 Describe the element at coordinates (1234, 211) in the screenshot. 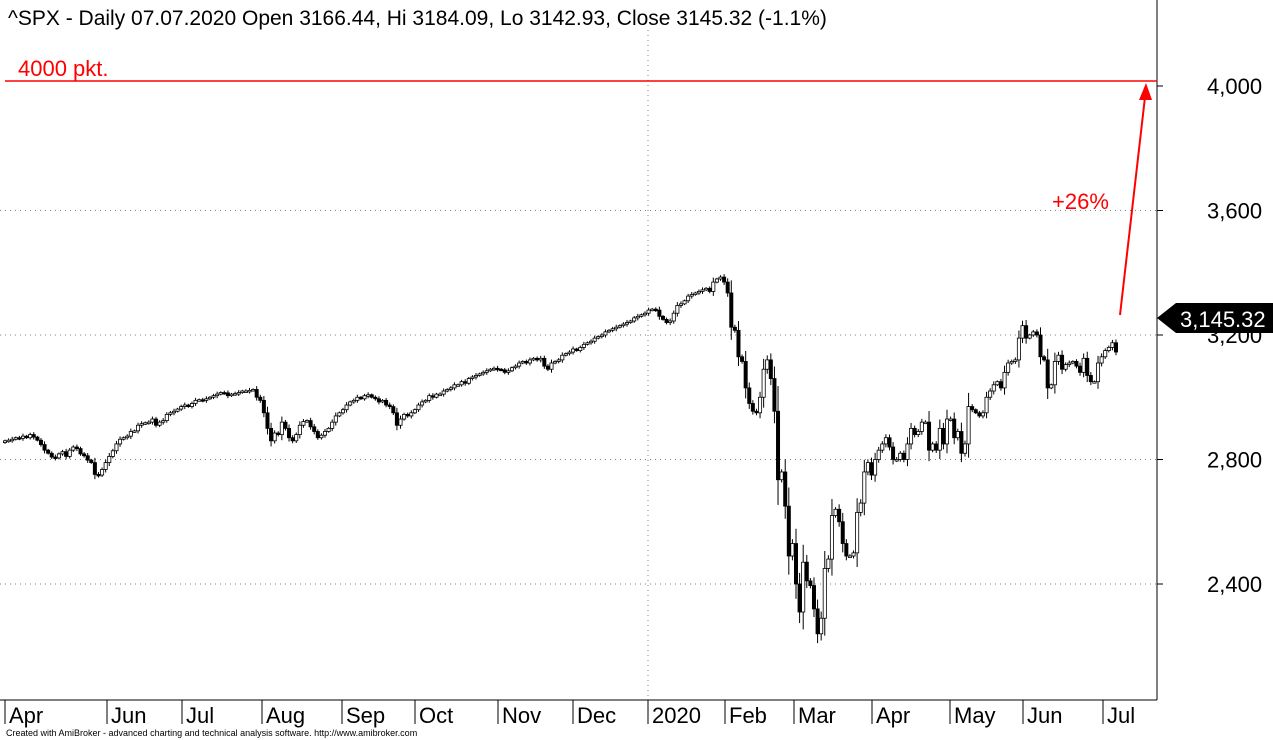

I see `y-tick-label: 3,600` at that location.